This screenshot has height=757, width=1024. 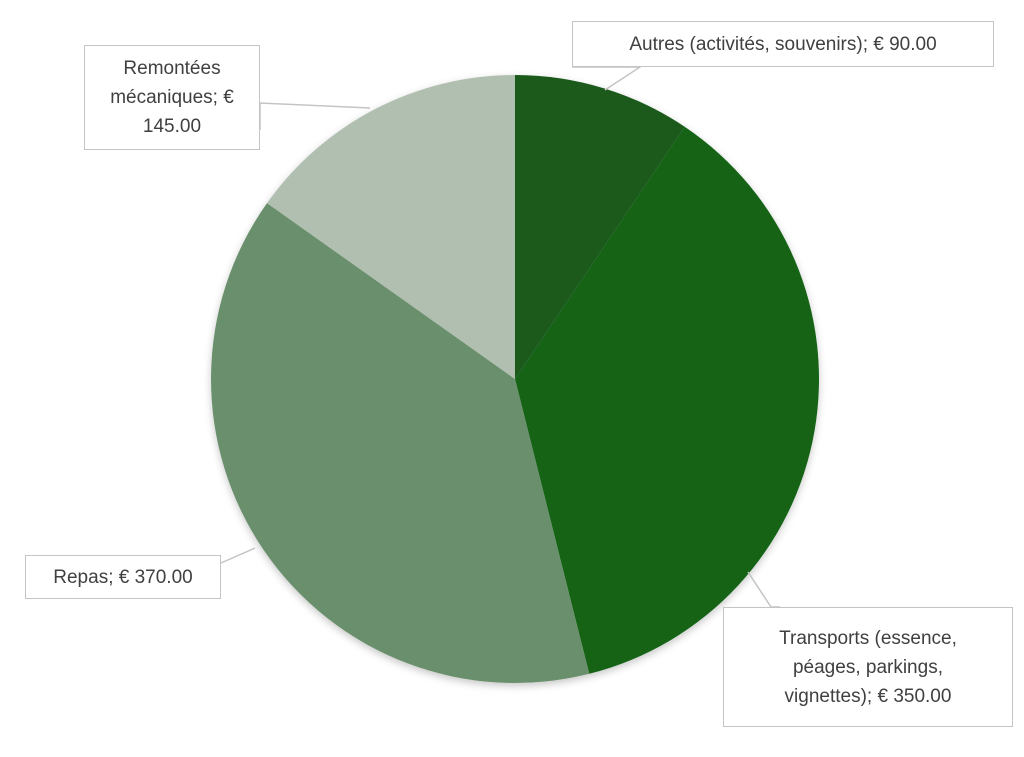 I want to click on leader-line-repas, so click(x=238, y=555).